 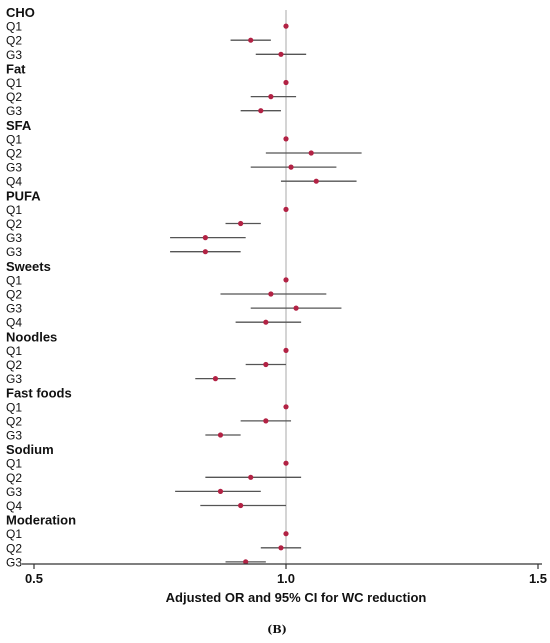 What do you see at coordinates (30, 449) in the screenshot?
I see `group-label: Sodium` at bounding box center [30, 449].